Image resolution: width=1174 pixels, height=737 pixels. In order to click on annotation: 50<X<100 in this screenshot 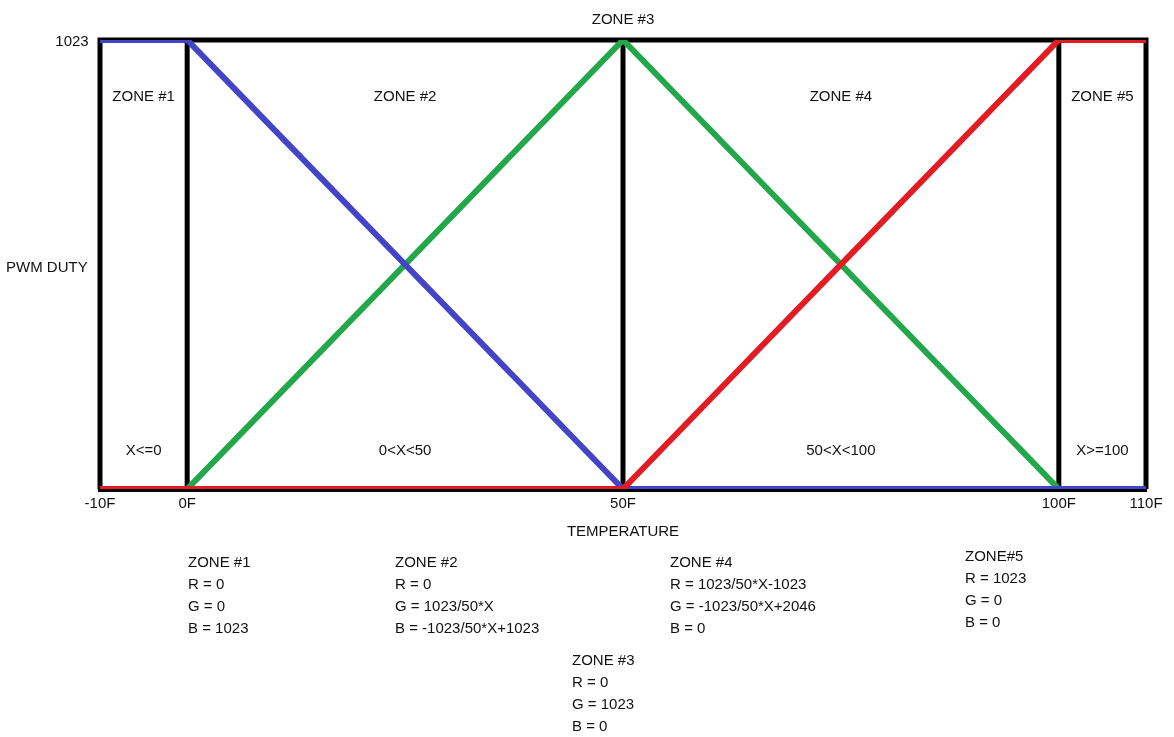, I will do `click(841, 449)`.